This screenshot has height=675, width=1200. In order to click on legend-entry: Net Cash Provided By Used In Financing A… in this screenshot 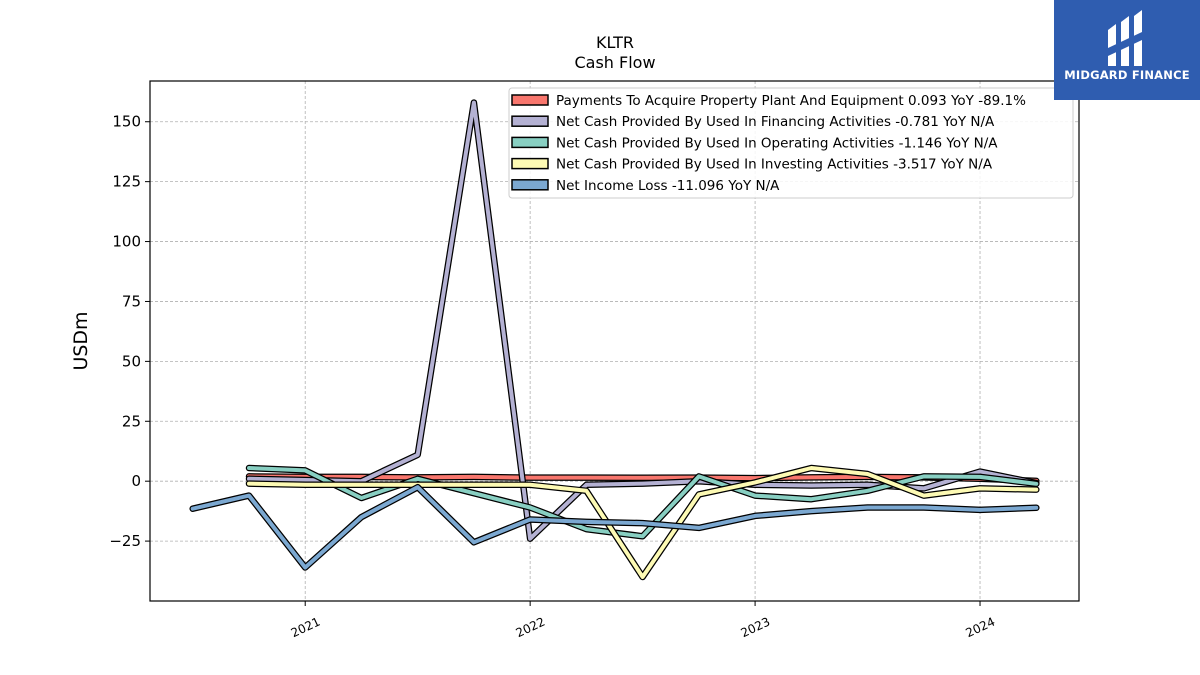, I will do `click(775, 122)`.